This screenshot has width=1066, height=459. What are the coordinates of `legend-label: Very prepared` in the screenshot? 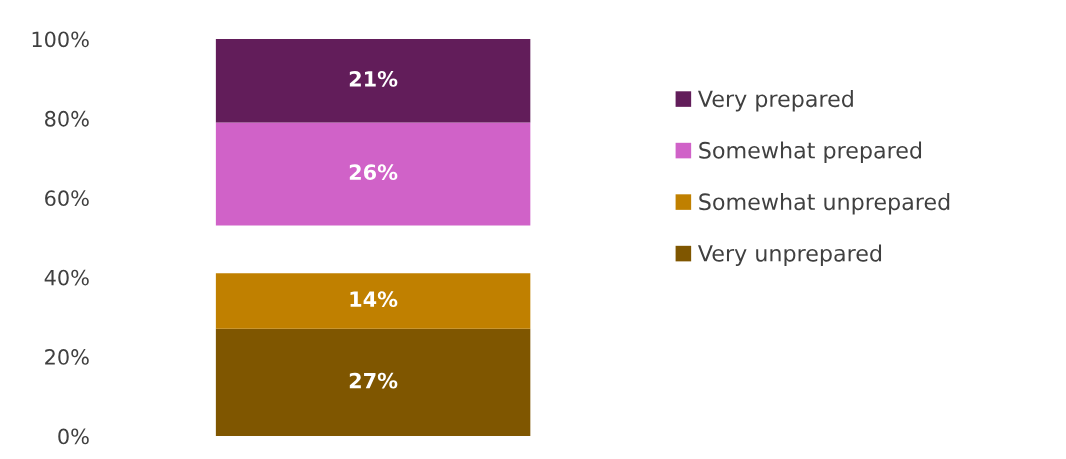 It's located at (775, 100).